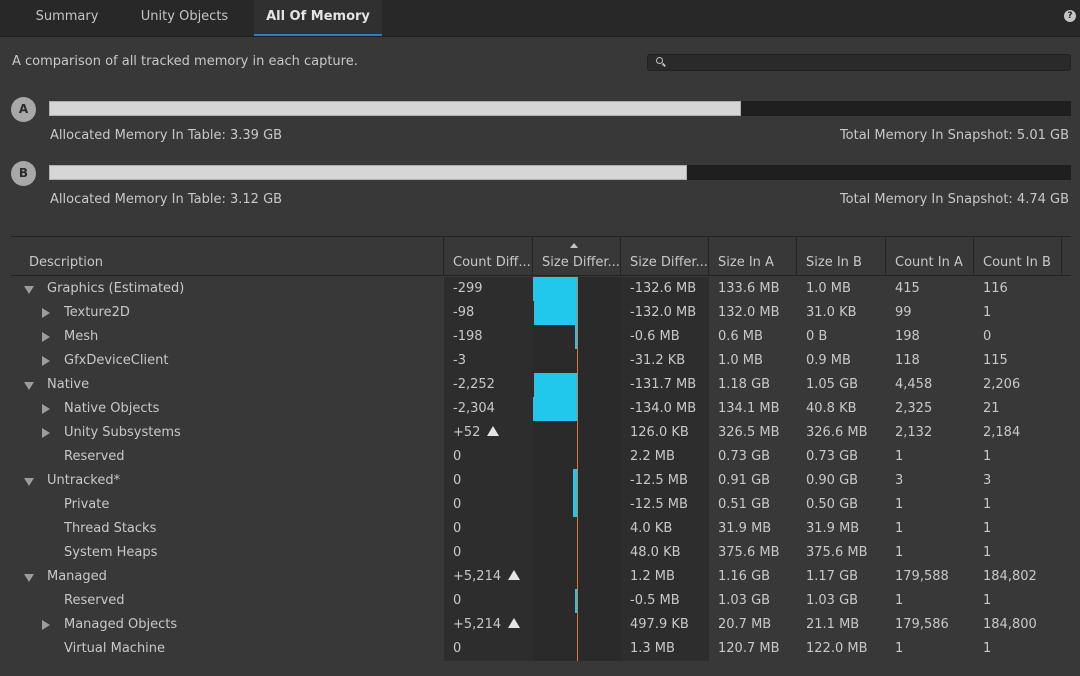 This screenshot has width=1080, height=676. I want to click on size-in-b-cell: 31.0 KB, so click(831, 312).